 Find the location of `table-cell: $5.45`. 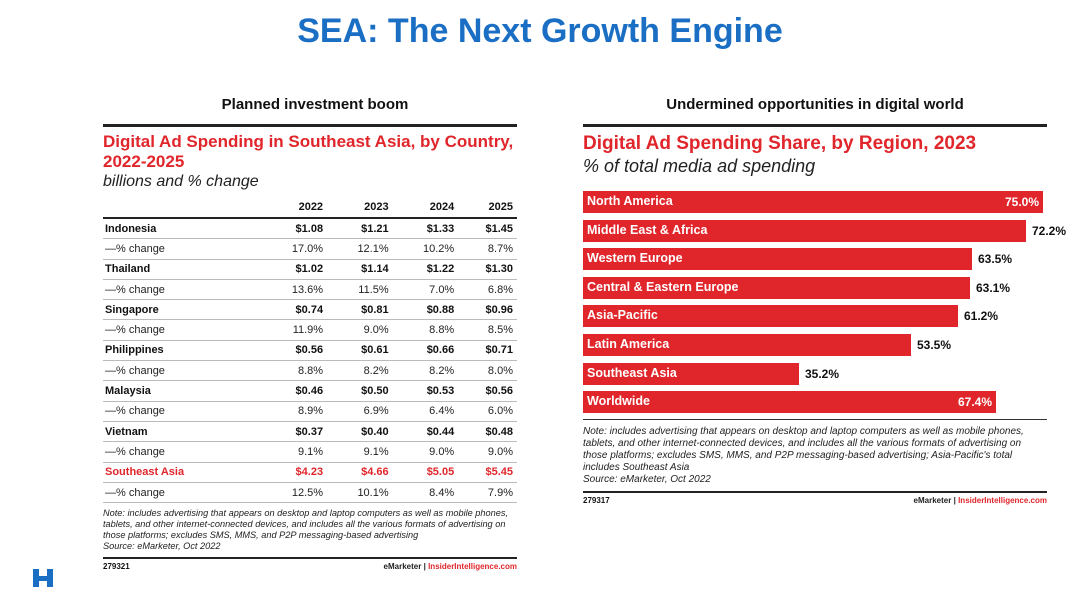

table-cell: $5.45 is located at coordinates (487, 472).